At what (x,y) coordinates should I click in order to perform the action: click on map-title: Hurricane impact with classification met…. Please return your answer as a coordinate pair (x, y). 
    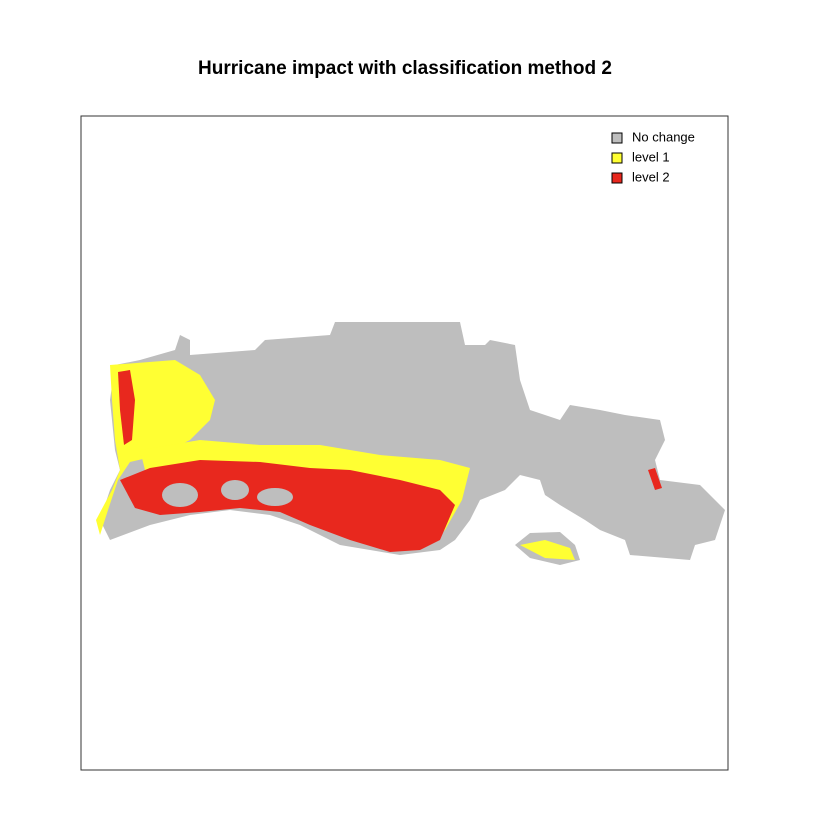
    Looking at the image, I should click on (405, 68).